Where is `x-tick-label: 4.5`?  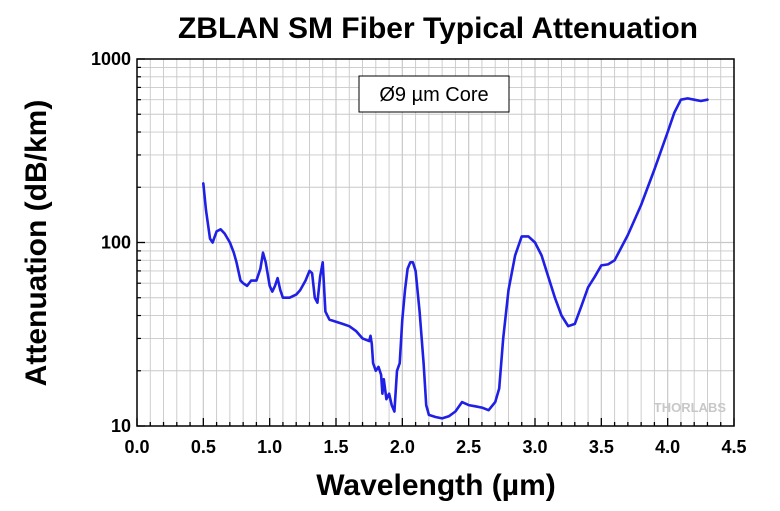 x-tick-label: 4.5 is located at coordinates (733, 447).